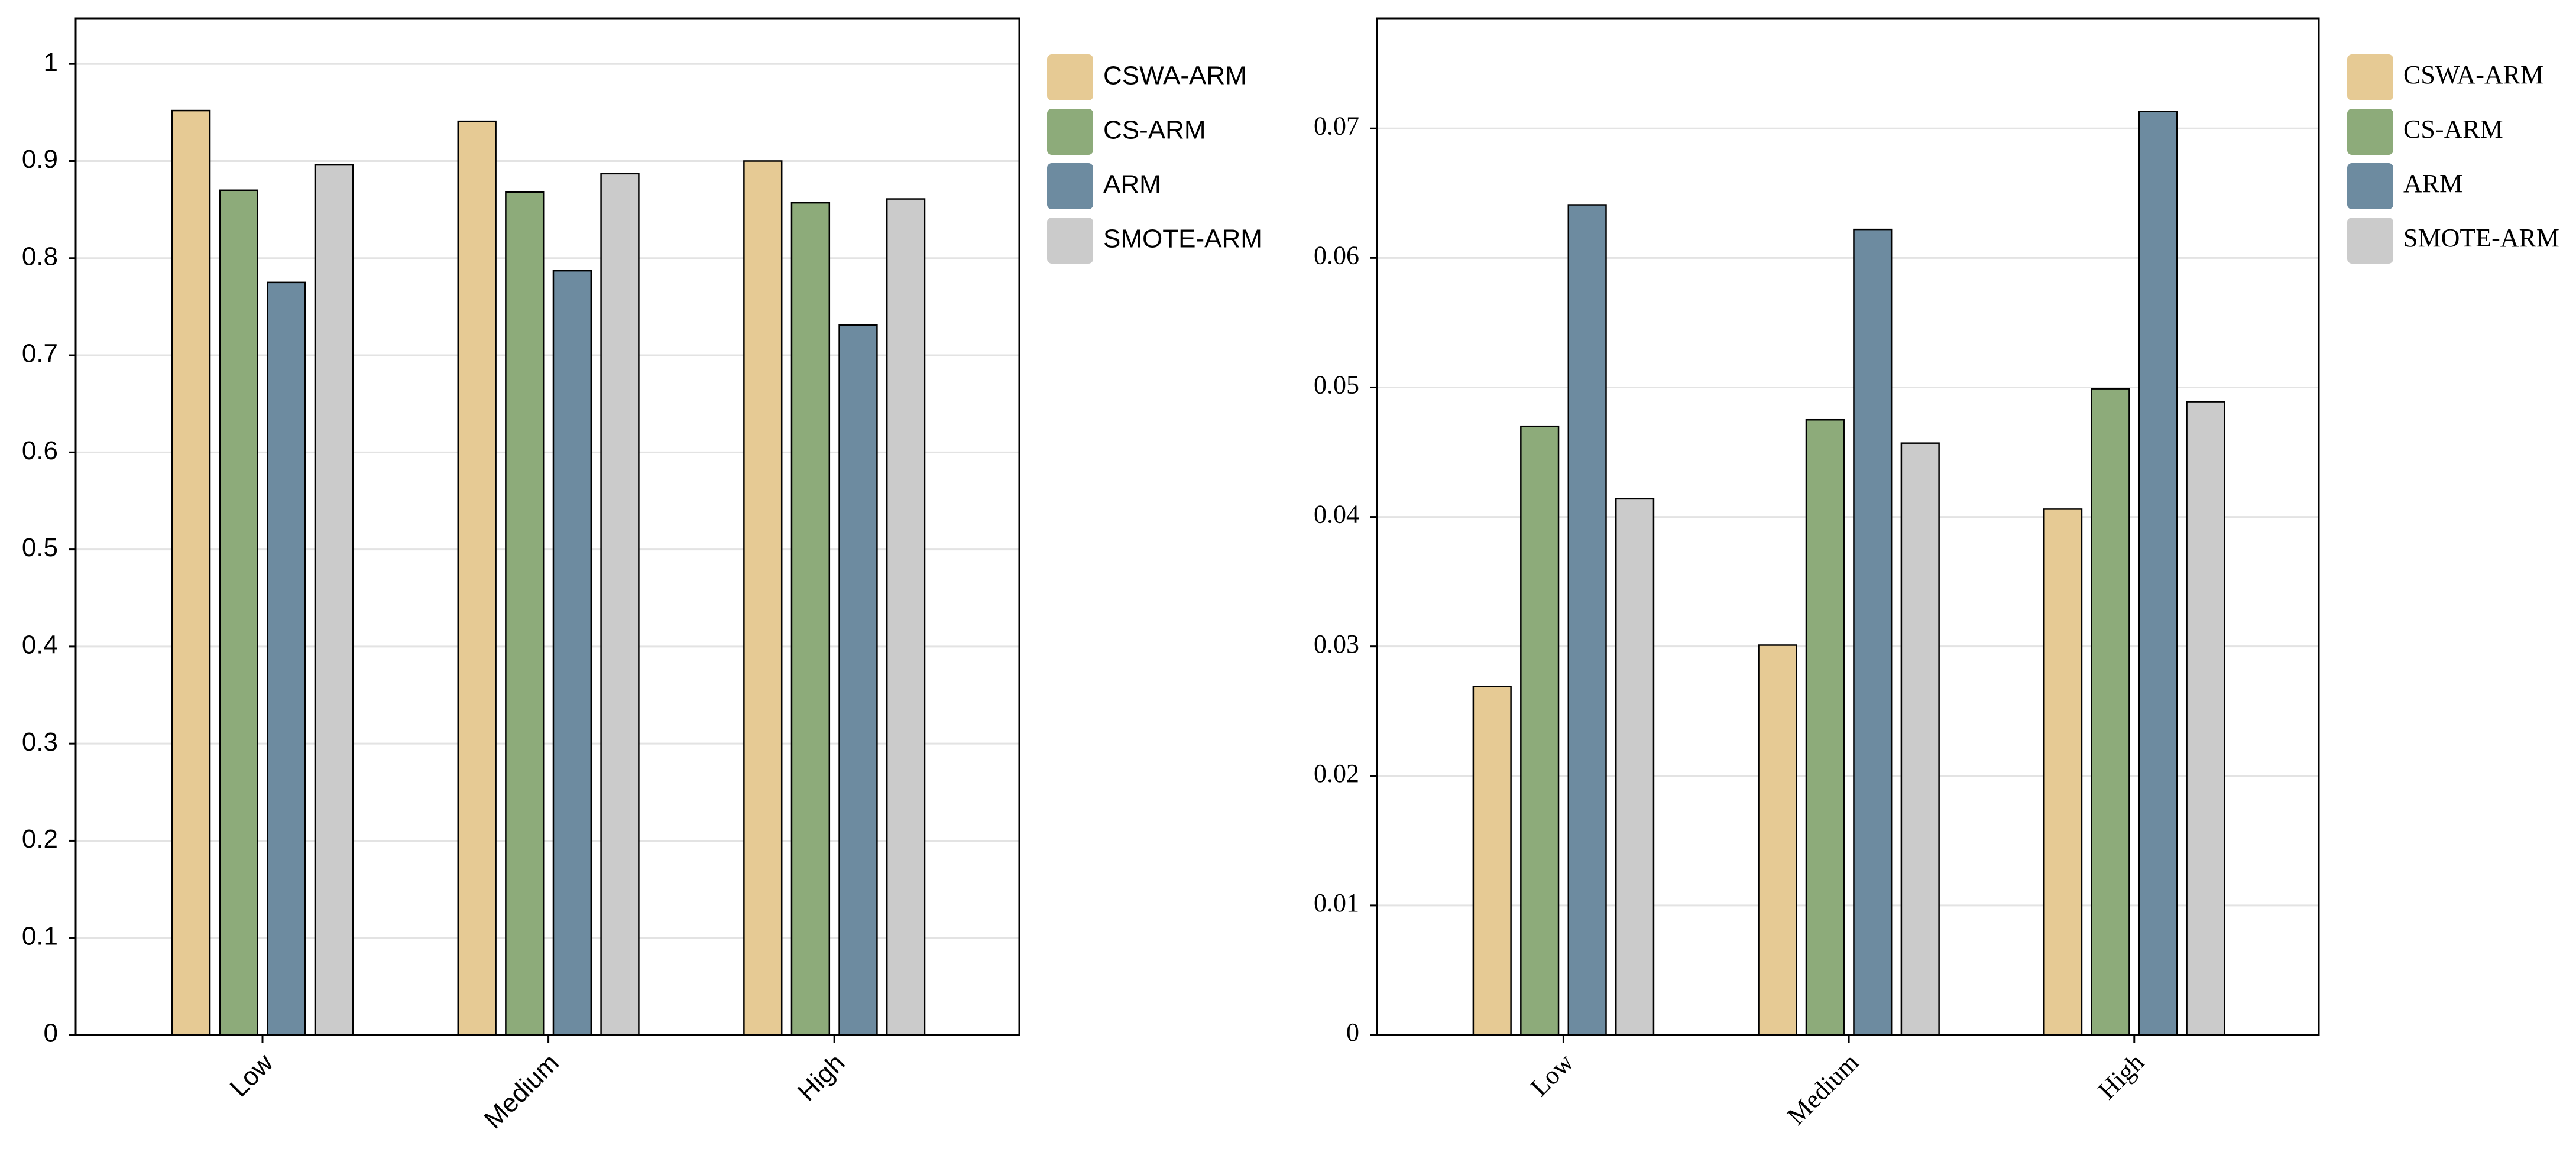 This screenshot has height=1149, width=2576. What do you see at coordinates (1336, 902) in the screenshot?
I see `y-tick-label: 0.01` at bounding box center [1336, 902].